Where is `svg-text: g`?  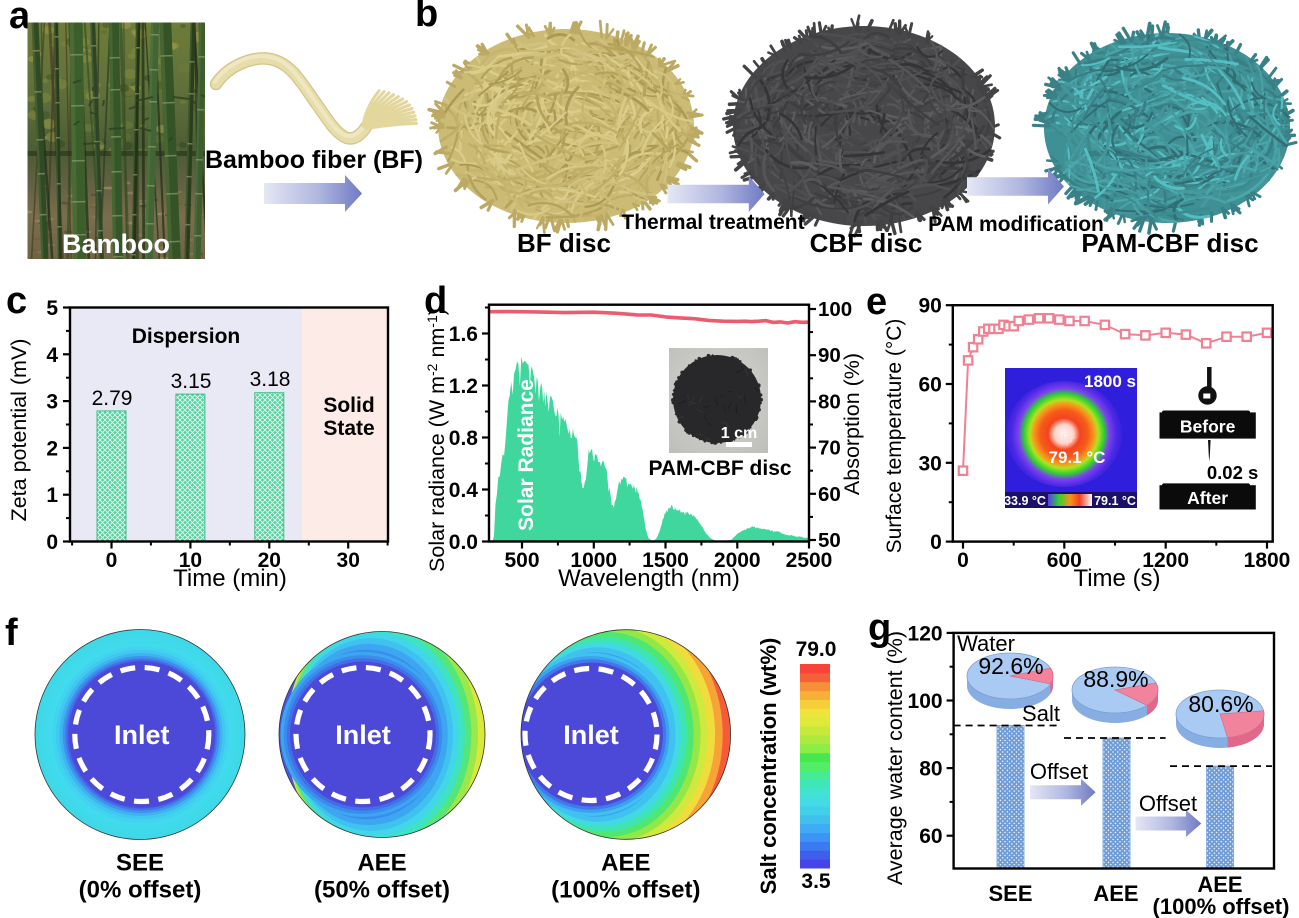
svg-text: g is located at coordinates (879, 628).